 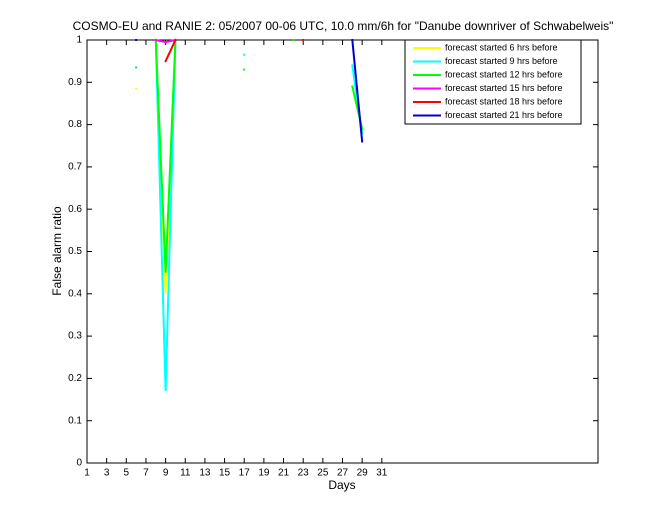 I want to click on x-tick-label: 11, so click(x=185, y=473).